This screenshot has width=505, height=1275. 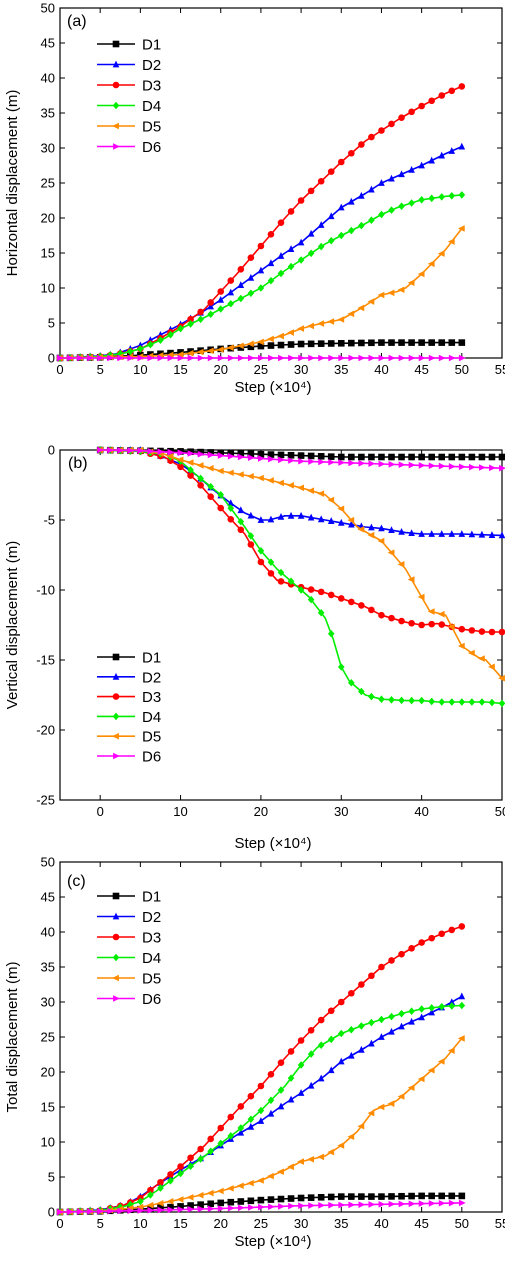 I want to click on x-tick-label: 0, so click(x=59, y=369).